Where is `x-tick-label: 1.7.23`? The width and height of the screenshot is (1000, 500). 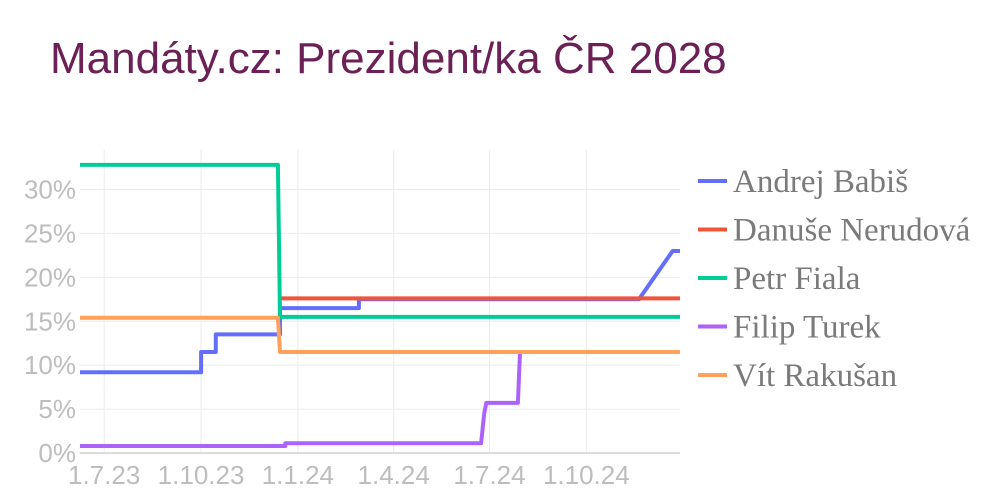
x-tick-label: 1.7.23 is located at coordinates (104, 475).